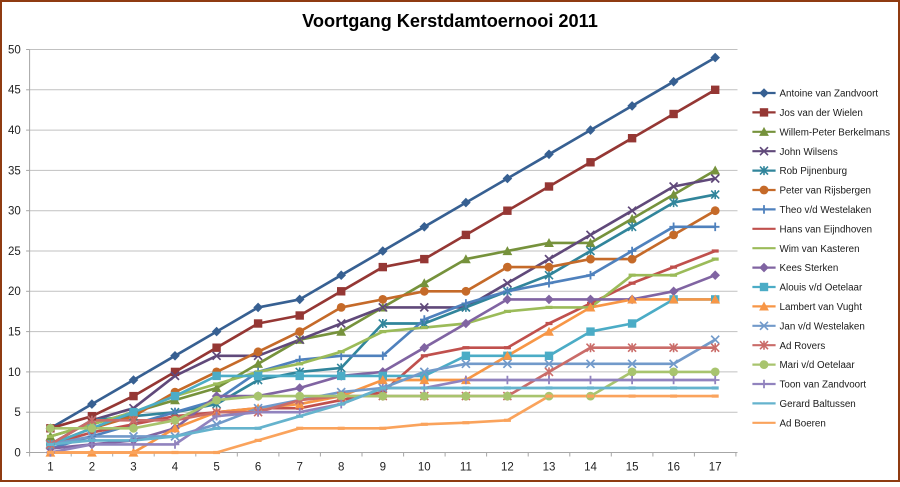 This screenshot has height=487, width=900. Describe the element at coordinates (14, 292) in the screenshot. I see `svg-text: 20` at that location.